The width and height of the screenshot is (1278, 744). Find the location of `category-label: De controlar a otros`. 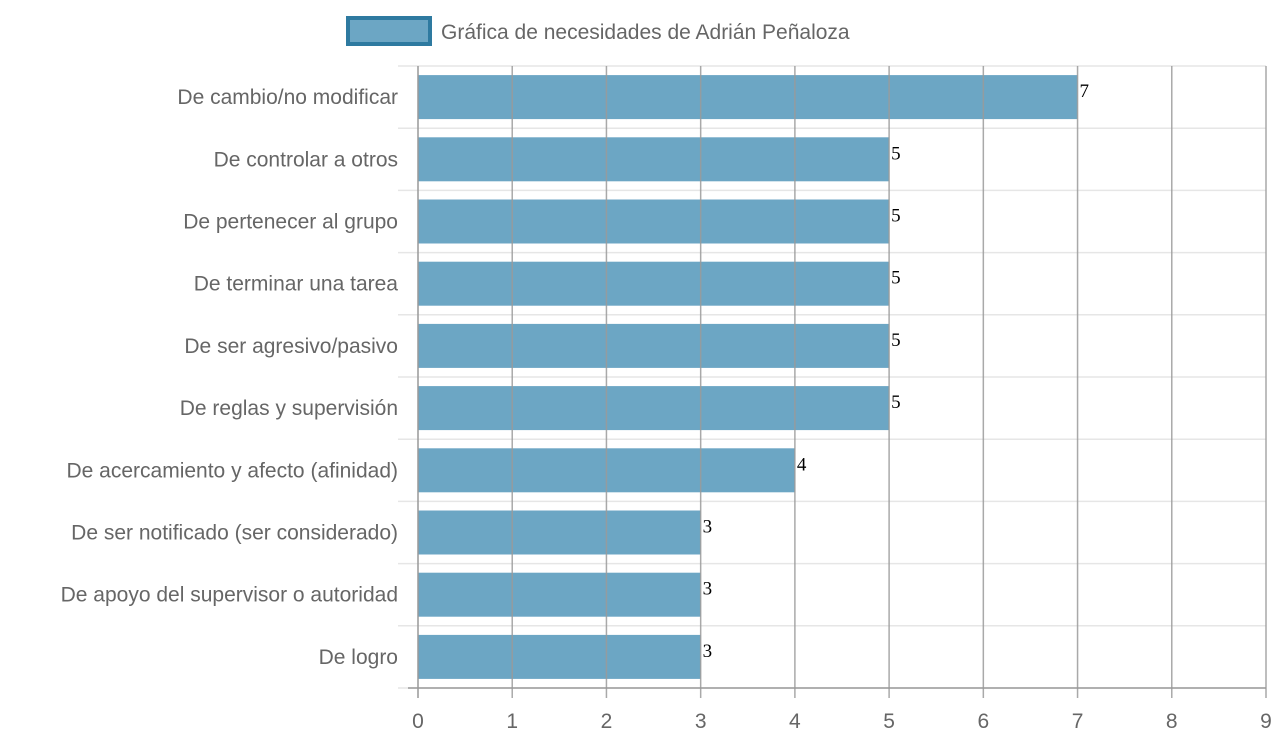

category-label: De controlar a otros is located at coordinates (306, 159).